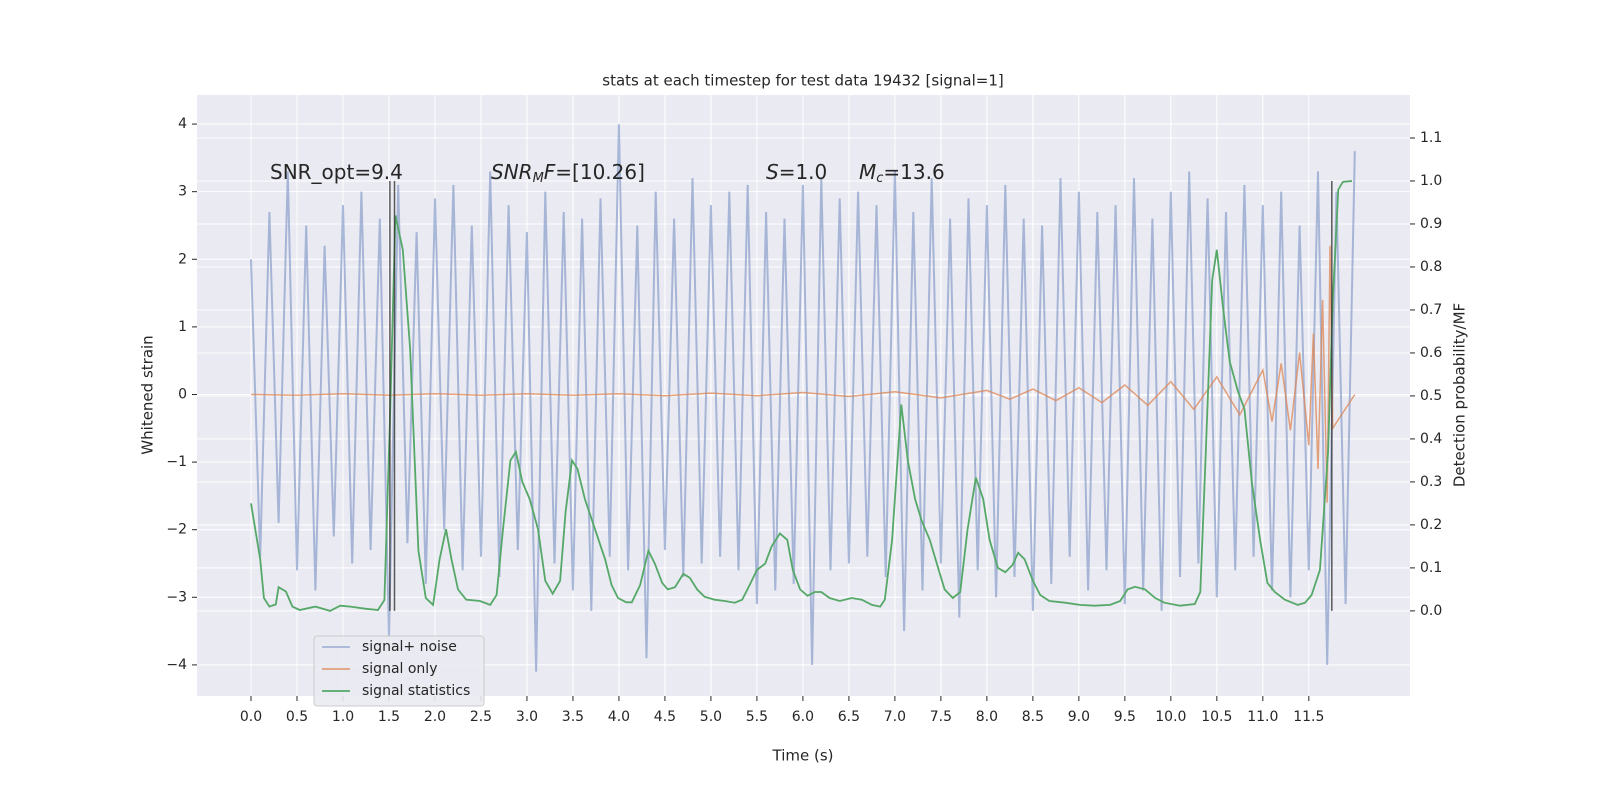 The image size is (1600, 804). I want to click on x-tick-label: 5.0, so click(711, 717).